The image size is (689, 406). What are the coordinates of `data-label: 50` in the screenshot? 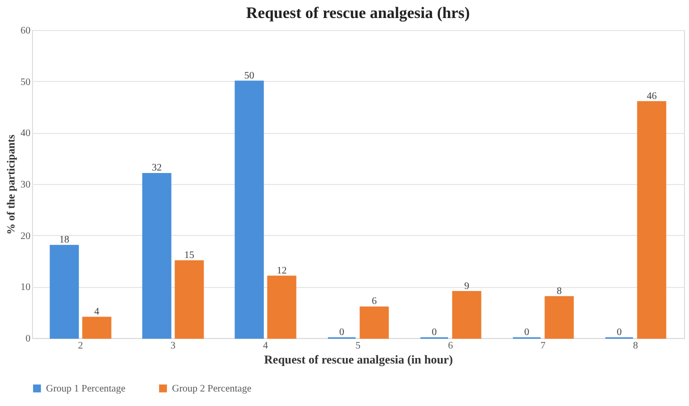 It's located at (249, 76).